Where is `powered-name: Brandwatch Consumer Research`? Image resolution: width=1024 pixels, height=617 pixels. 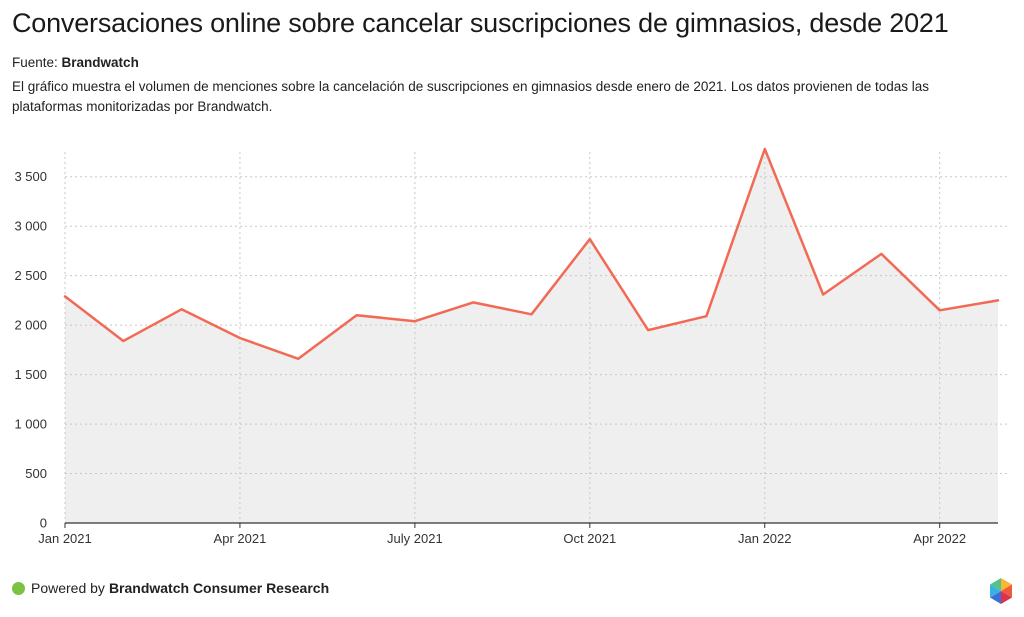 powered-name: Brandwatch Consumer Research is located at coordinates (219, 588).